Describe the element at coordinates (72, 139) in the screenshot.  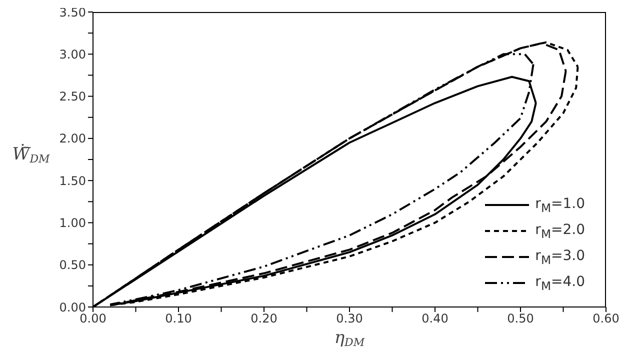
I see `y-tick-label: 2.00` at that location.